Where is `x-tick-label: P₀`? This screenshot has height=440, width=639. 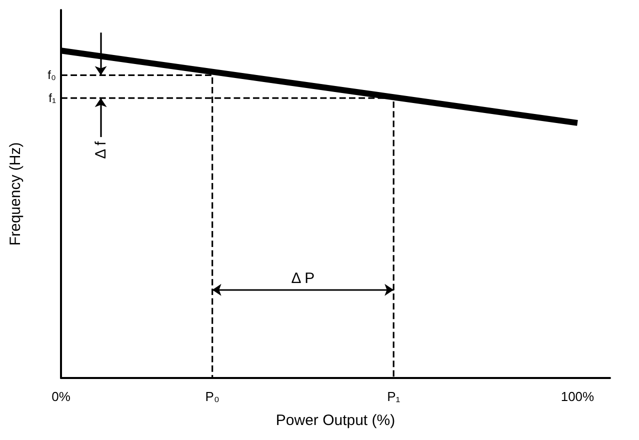
x-tick-label: P₀ is located at coordinates (212, 396).